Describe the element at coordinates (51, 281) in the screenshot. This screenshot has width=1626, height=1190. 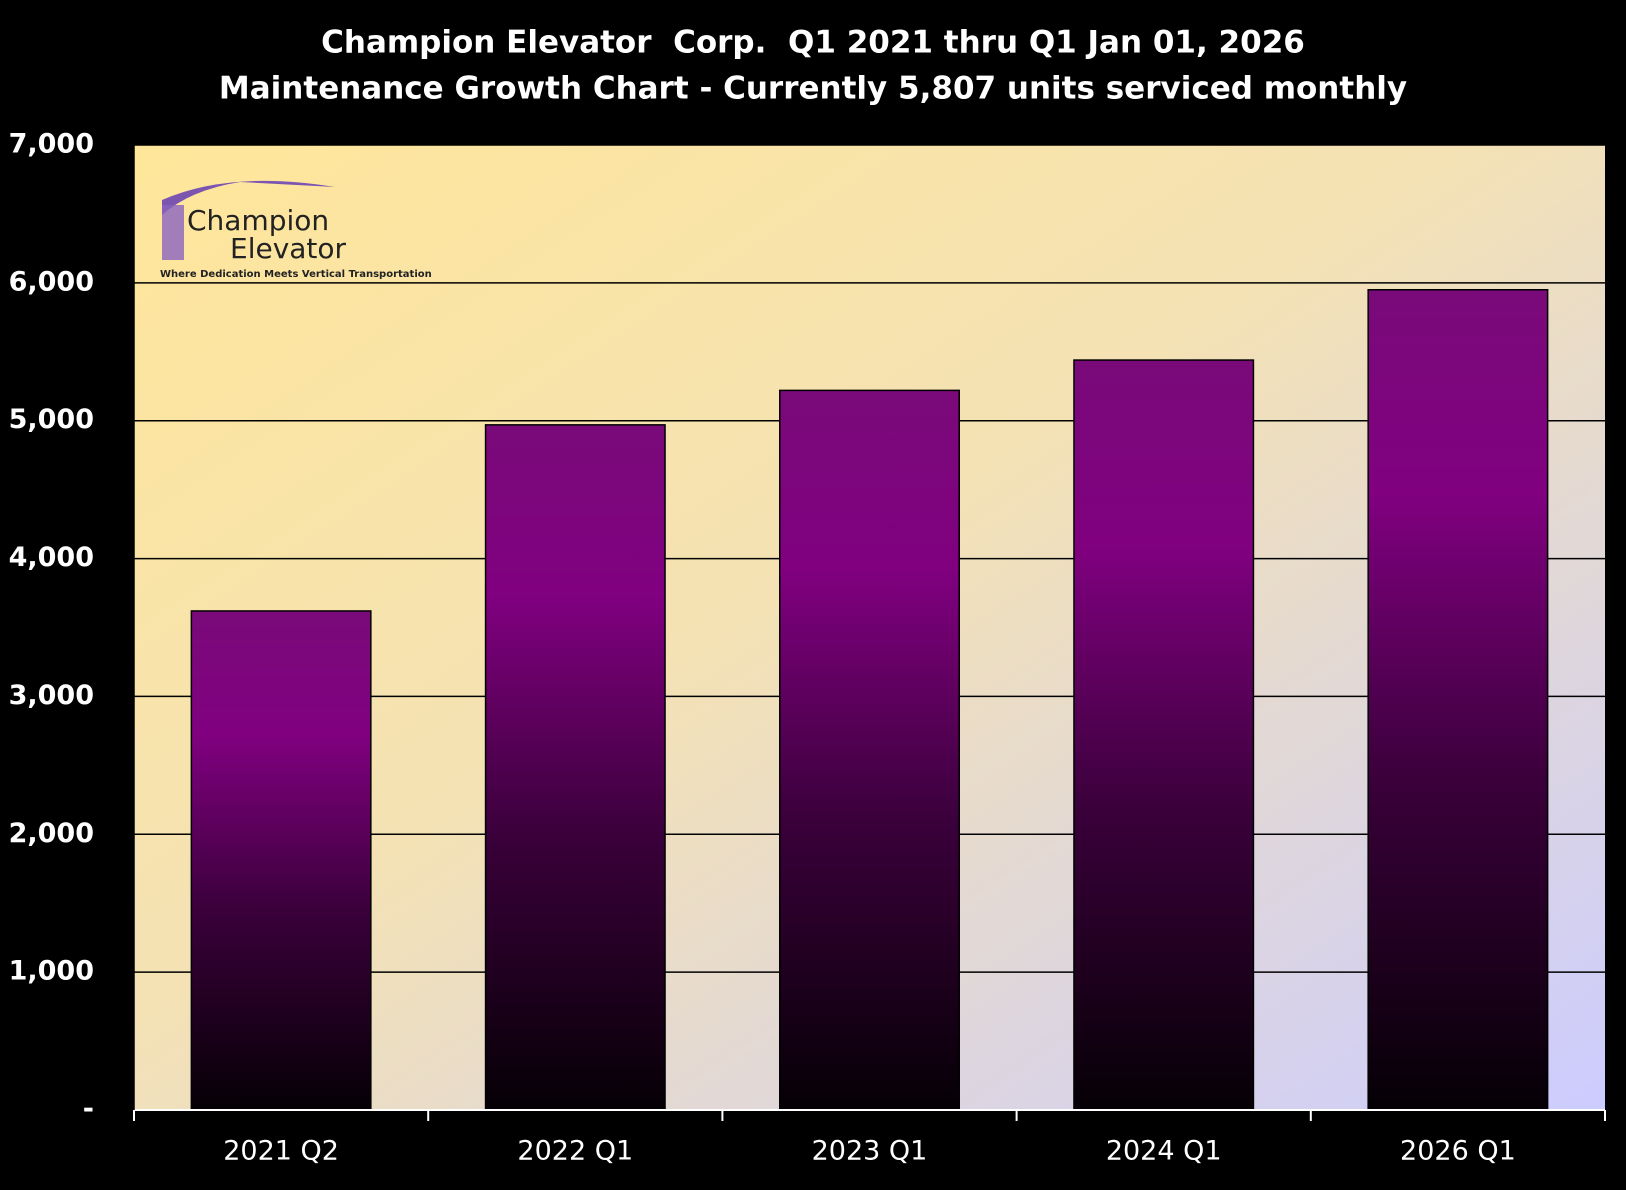
I see `y-tick-label: 6,000` at that location.